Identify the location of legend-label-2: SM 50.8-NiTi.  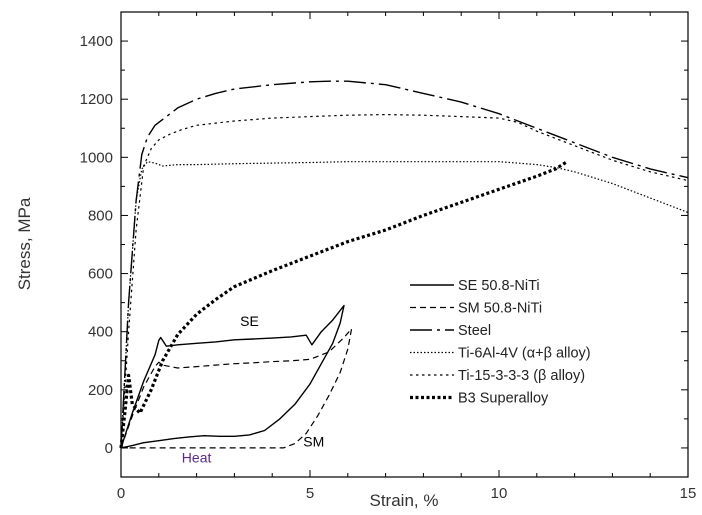
(500, 309).